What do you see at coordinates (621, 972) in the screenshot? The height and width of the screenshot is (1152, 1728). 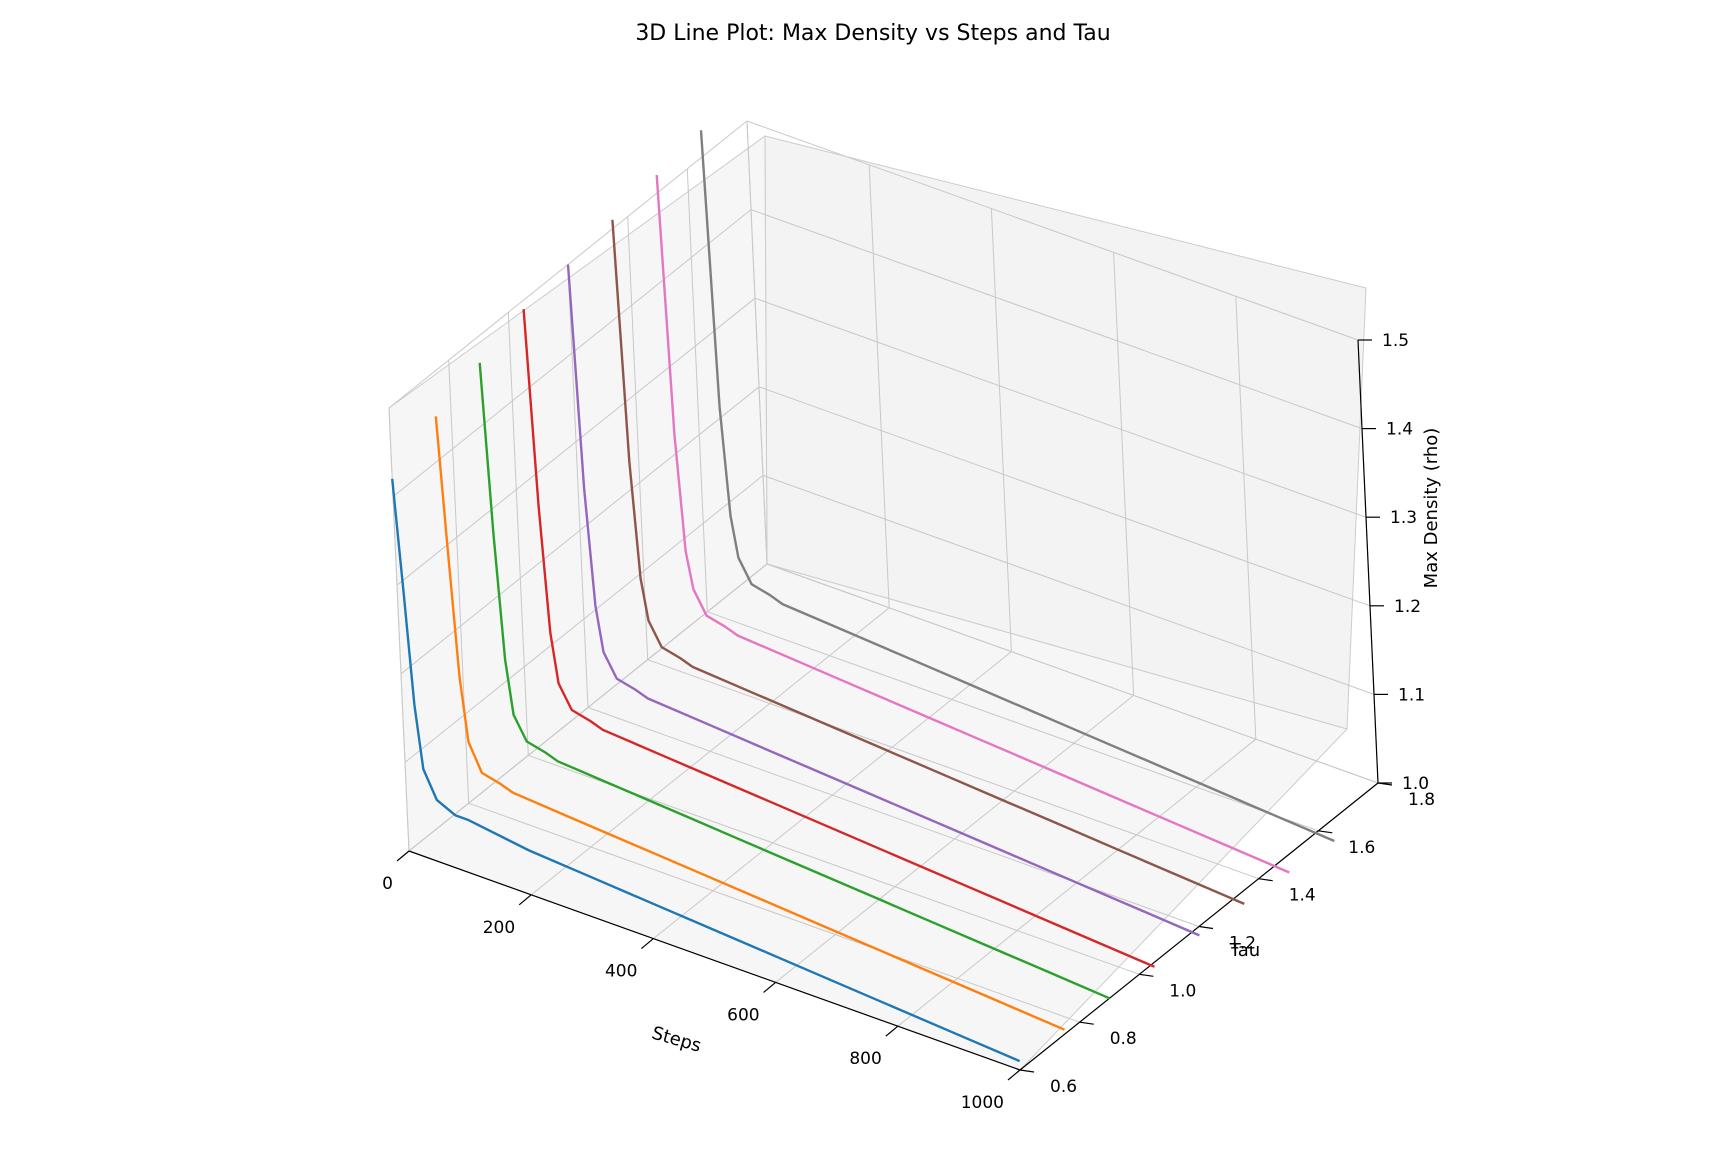 I see `x-tick-label: 400` at bounding box center [621, 972].